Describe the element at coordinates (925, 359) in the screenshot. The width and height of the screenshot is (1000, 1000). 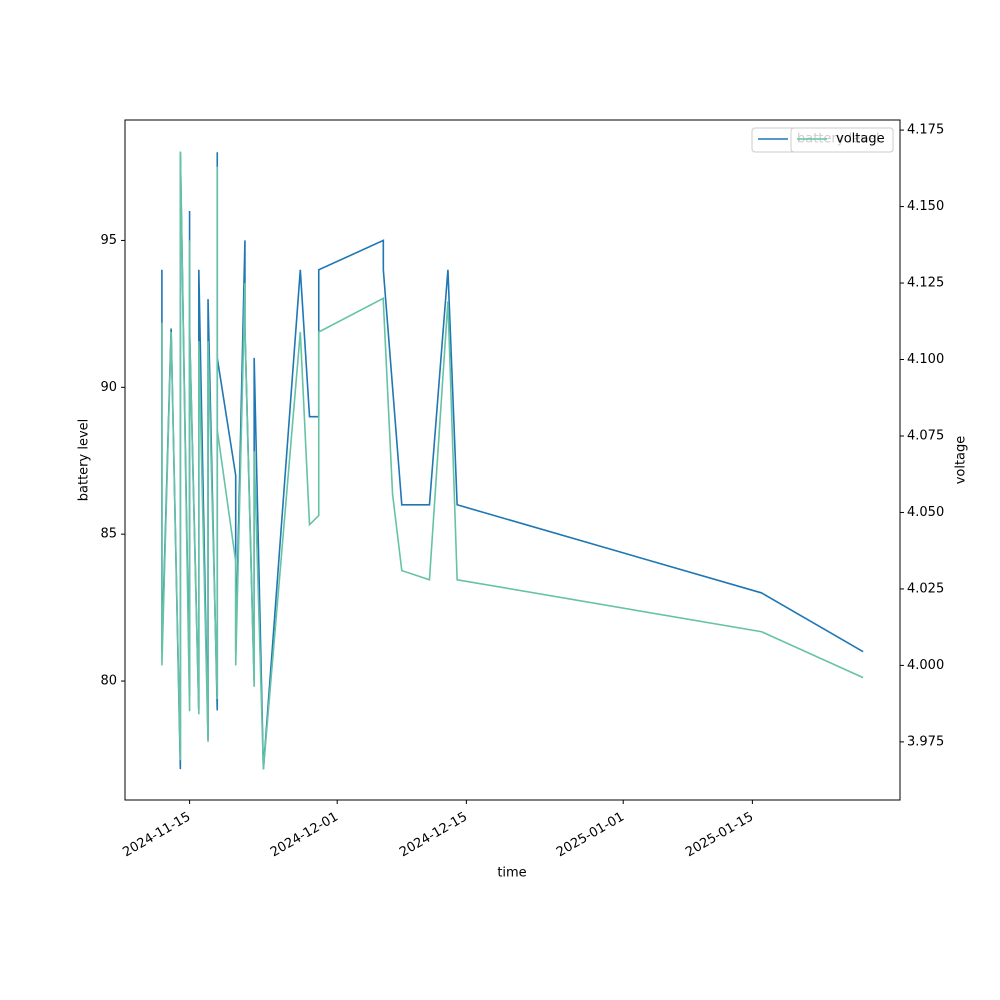
I see `y2-tick-label: 4.100` at that location.